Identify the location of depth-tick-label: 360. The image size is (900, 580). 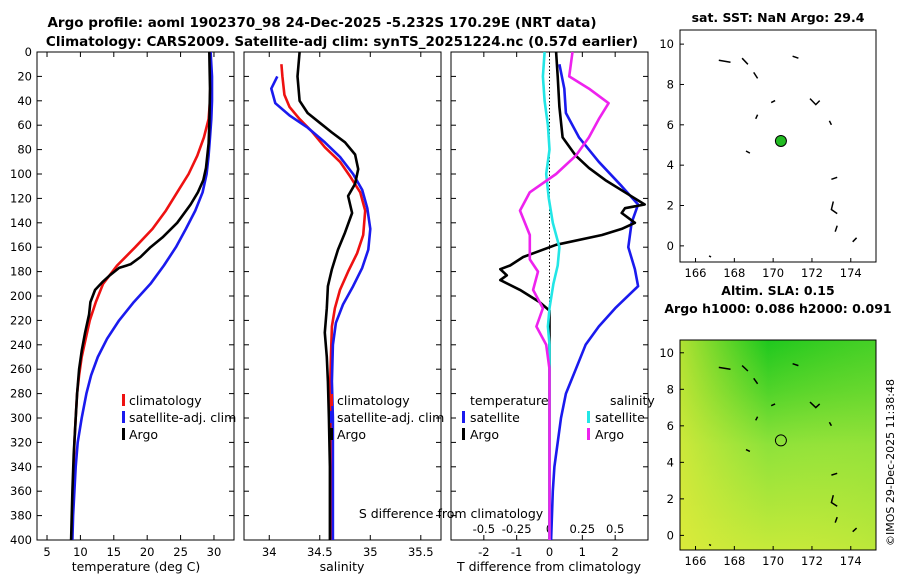
(21, 491).